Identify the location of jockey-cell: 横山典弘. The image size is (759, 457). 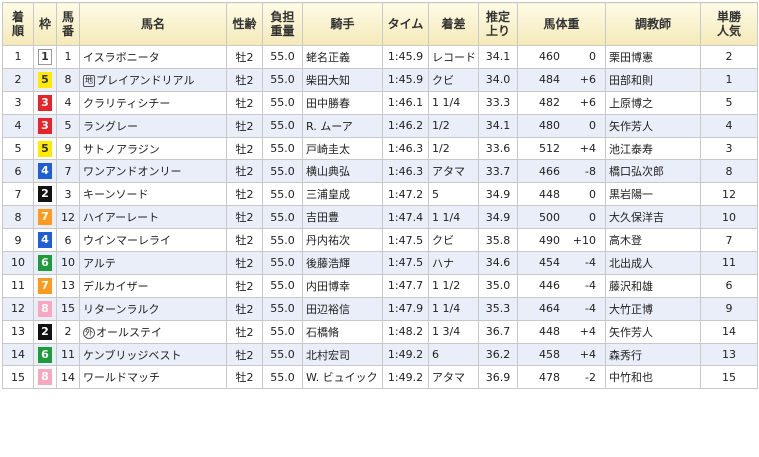
(342, 171).